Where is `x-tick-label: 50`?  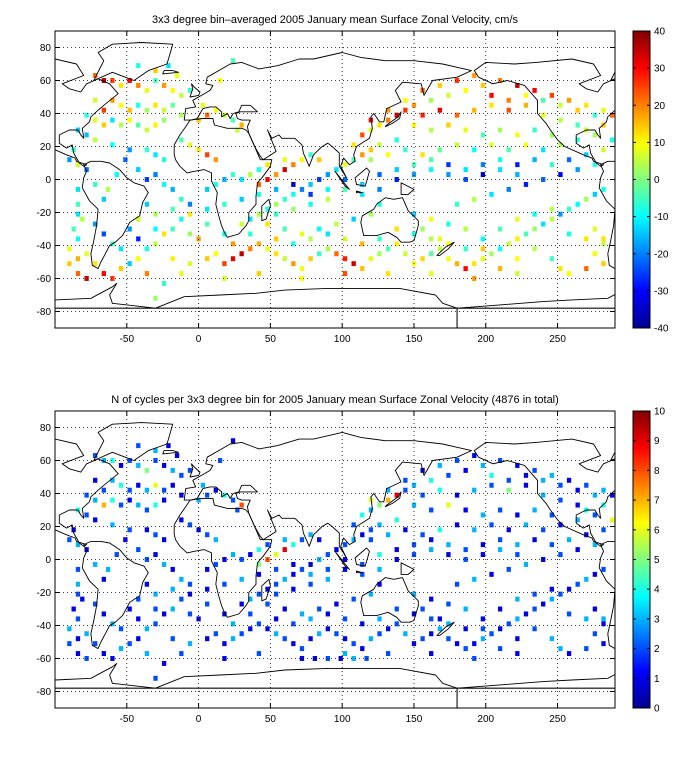 x-tick-label: 50 is located at coordinates (271, 719).